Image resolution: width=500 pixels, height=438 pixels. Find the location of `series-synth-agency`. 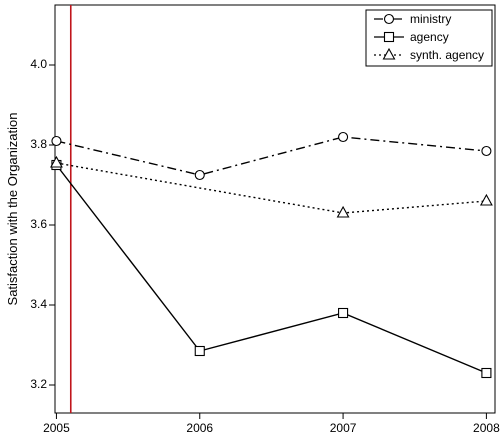

series-synth-agency is located at coordinates (271, 186).